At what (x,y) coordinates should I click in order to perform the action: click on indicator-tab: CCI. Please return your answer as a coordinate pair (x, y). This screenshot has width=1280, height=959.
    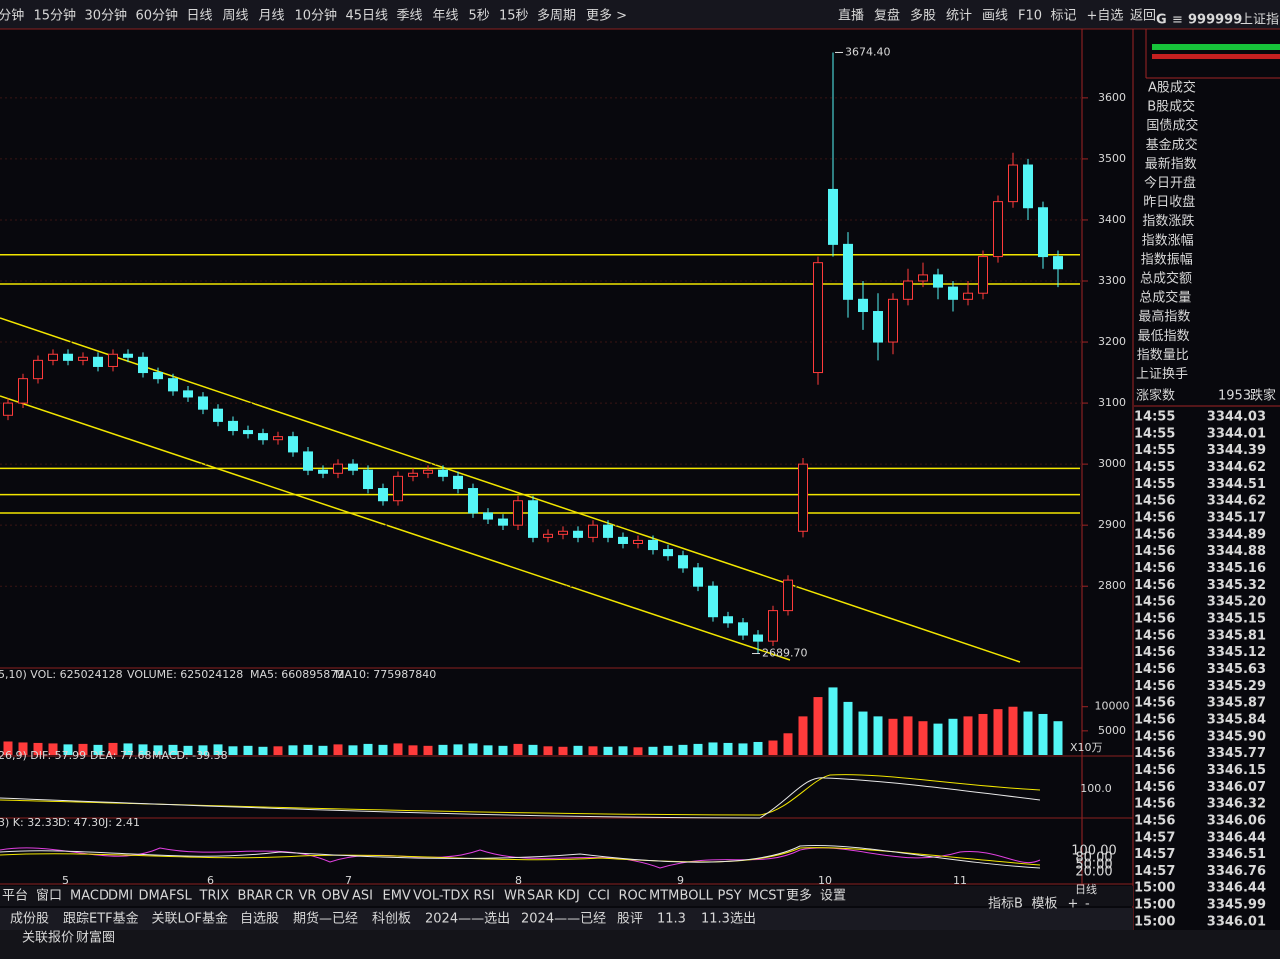
    Looking at the image, I should click on (599, 896).